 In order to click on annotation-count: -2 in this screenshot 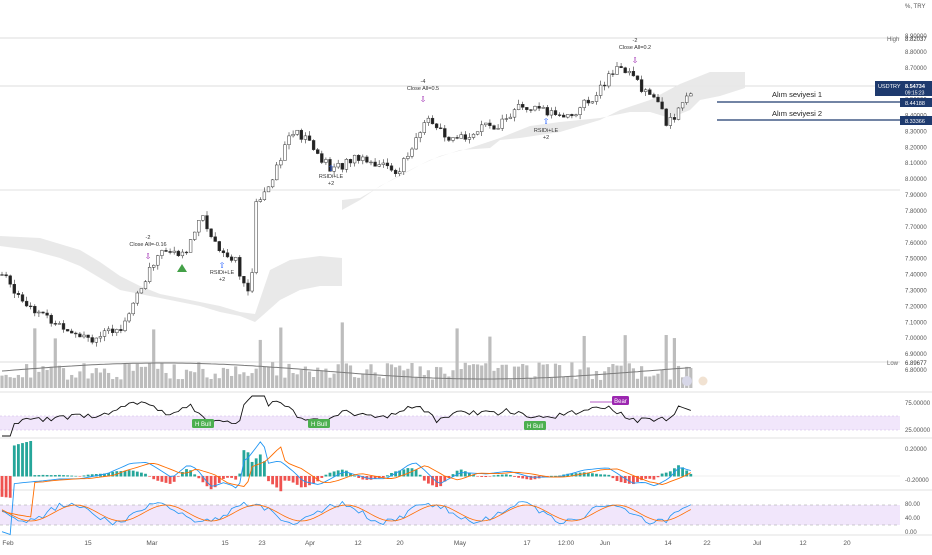, I will do `click(148, 238)`.